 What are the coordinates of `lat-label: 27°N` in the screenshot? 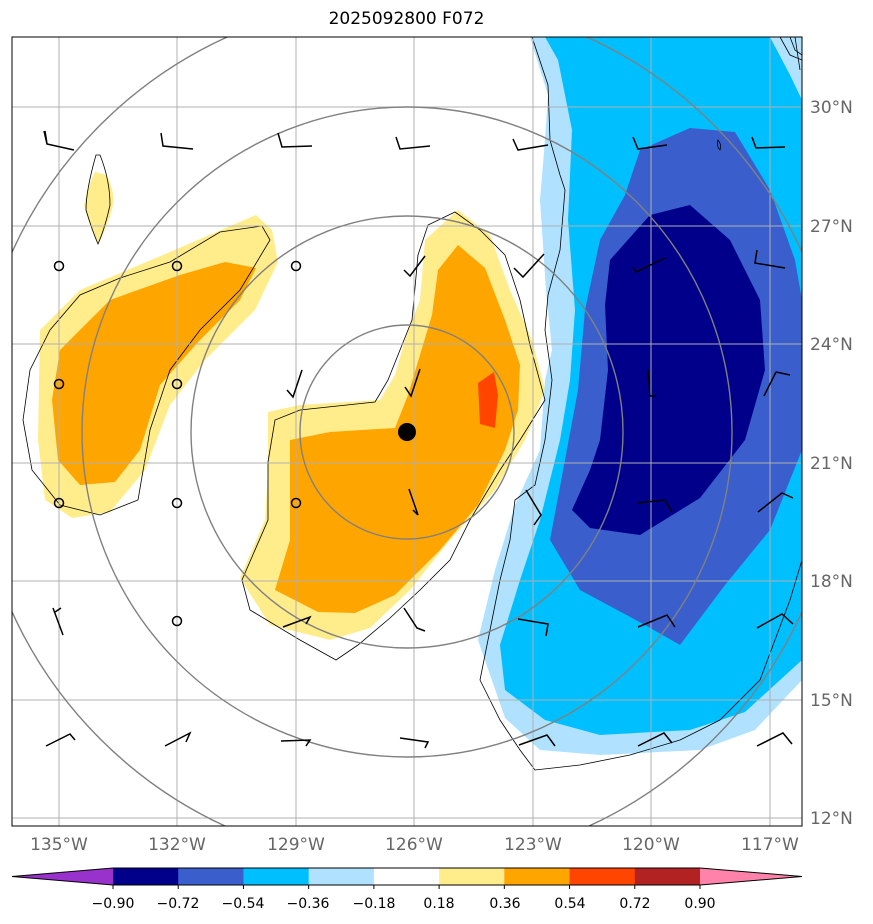 It's located at (831, 227).